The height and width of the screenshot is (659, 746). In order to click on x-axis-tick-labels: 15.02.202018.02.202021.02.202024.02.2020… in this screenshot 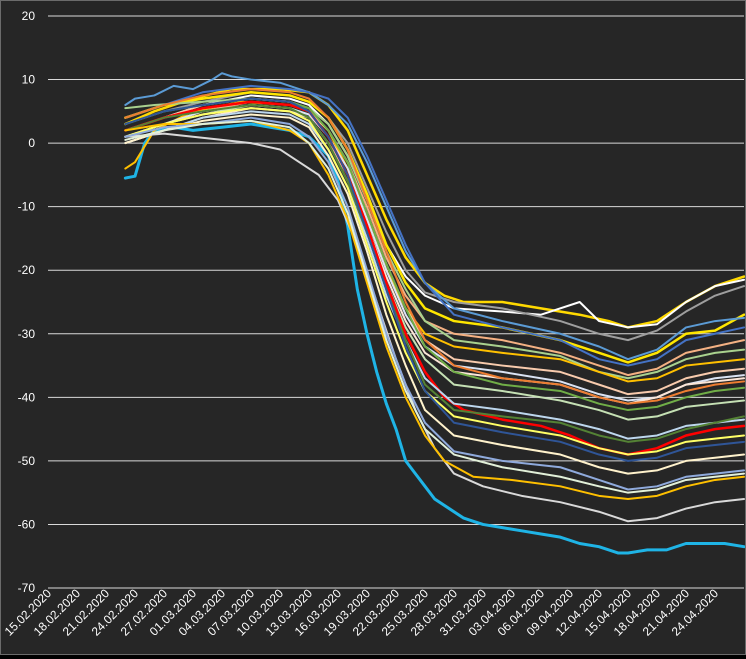, I will do `click(362, 612)`.